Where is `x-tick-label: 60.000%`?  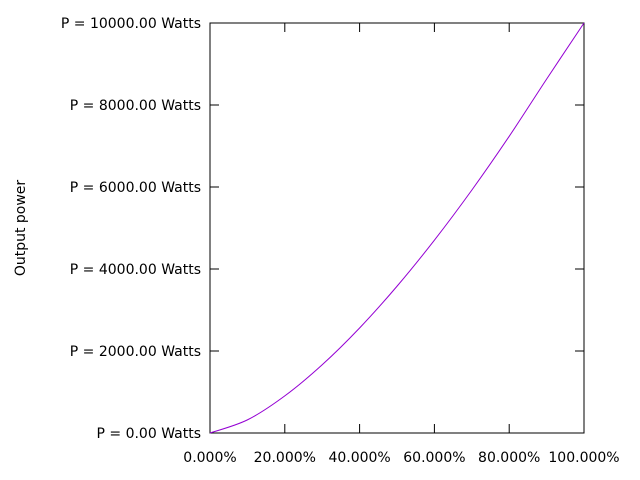 x-tick-label: 60.000% is located at coordinates (434, 458).